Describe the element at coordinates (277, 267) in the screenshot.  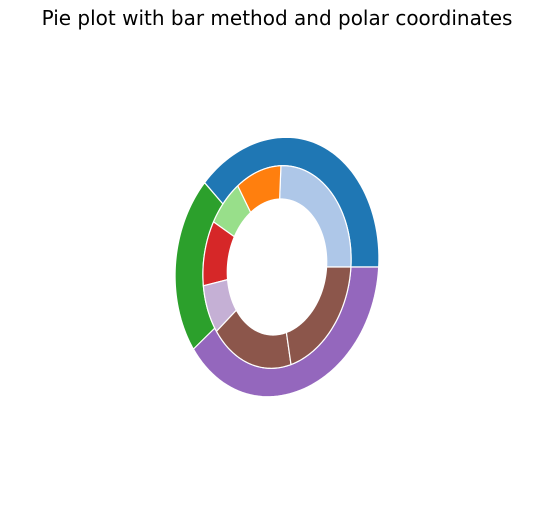
I see `inner-ring` at that location.